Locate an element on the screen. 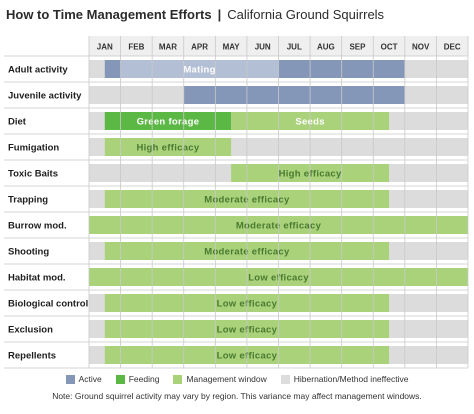 The image size is (474, 414). month-label-may: MAY is located at coordinates (232, 47).